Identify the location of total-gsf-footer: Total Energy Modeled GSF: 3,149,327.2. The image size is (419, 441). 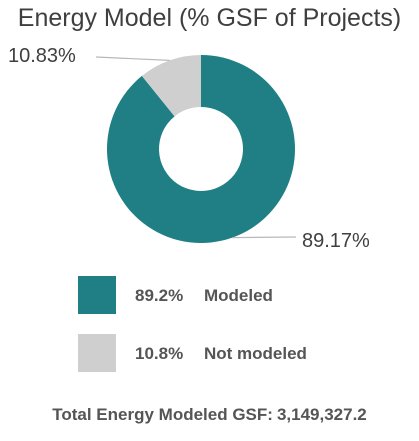
(209, 415).